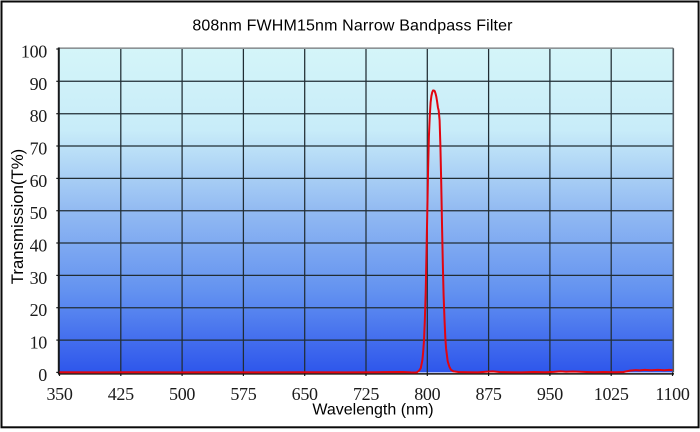 Image resolution: width=700 pixels, height=432 pixels. What do you see at coordinates (550, 394) in the screenshot?
I see `svg-text: 950` at bounding box center [550, 394].